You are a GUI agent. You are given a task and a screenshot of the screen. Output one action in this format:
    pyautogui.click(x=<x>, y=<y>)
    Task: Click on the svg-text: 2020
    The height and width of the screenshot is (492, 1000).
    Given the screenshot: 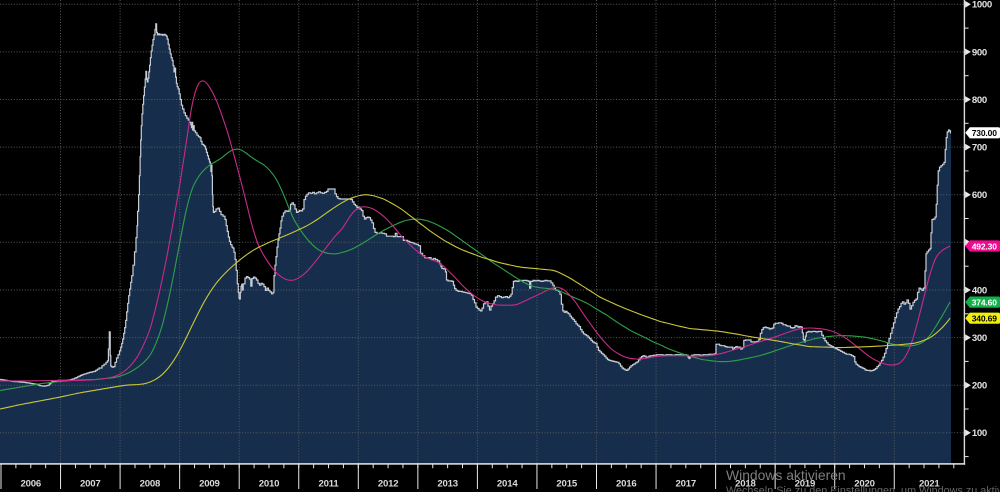 What is the action you would take?
    pyautogui.click(x=864, y=484)
    